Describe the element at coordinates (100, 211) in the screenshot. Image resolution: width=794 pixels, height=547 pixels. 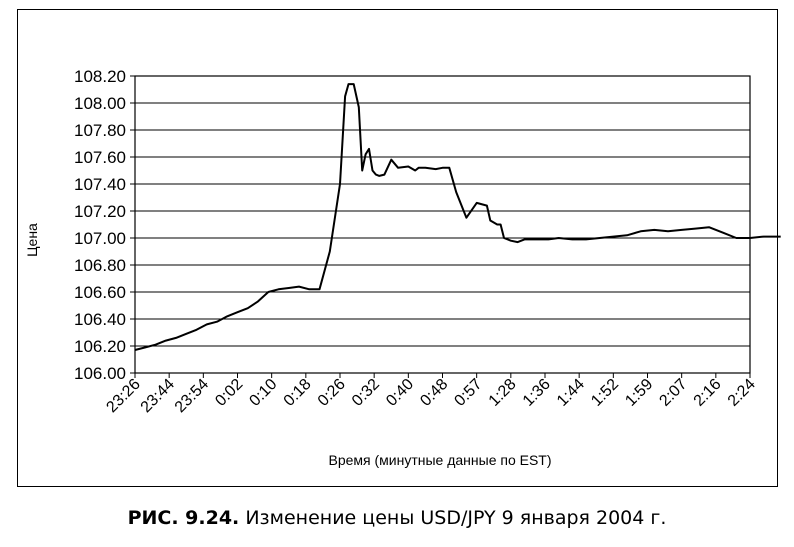
I see `y-tick-label: 107.20` at that location.